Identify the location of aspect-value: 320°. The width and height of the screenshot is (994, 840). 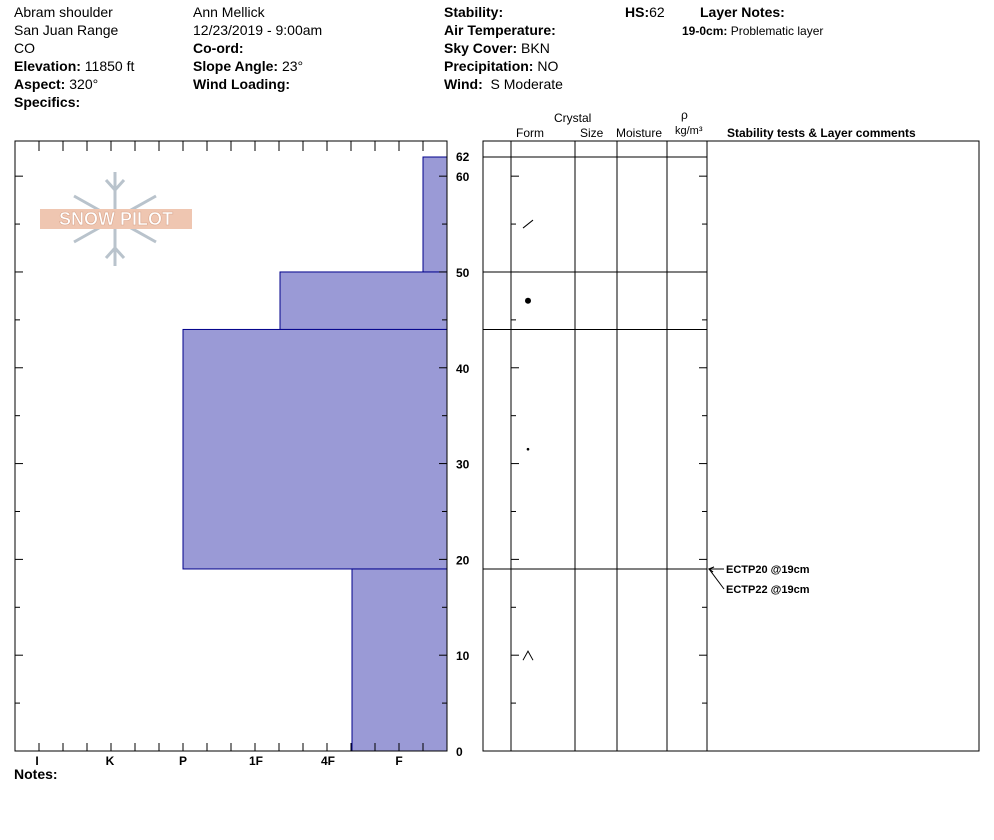
(84, 84).